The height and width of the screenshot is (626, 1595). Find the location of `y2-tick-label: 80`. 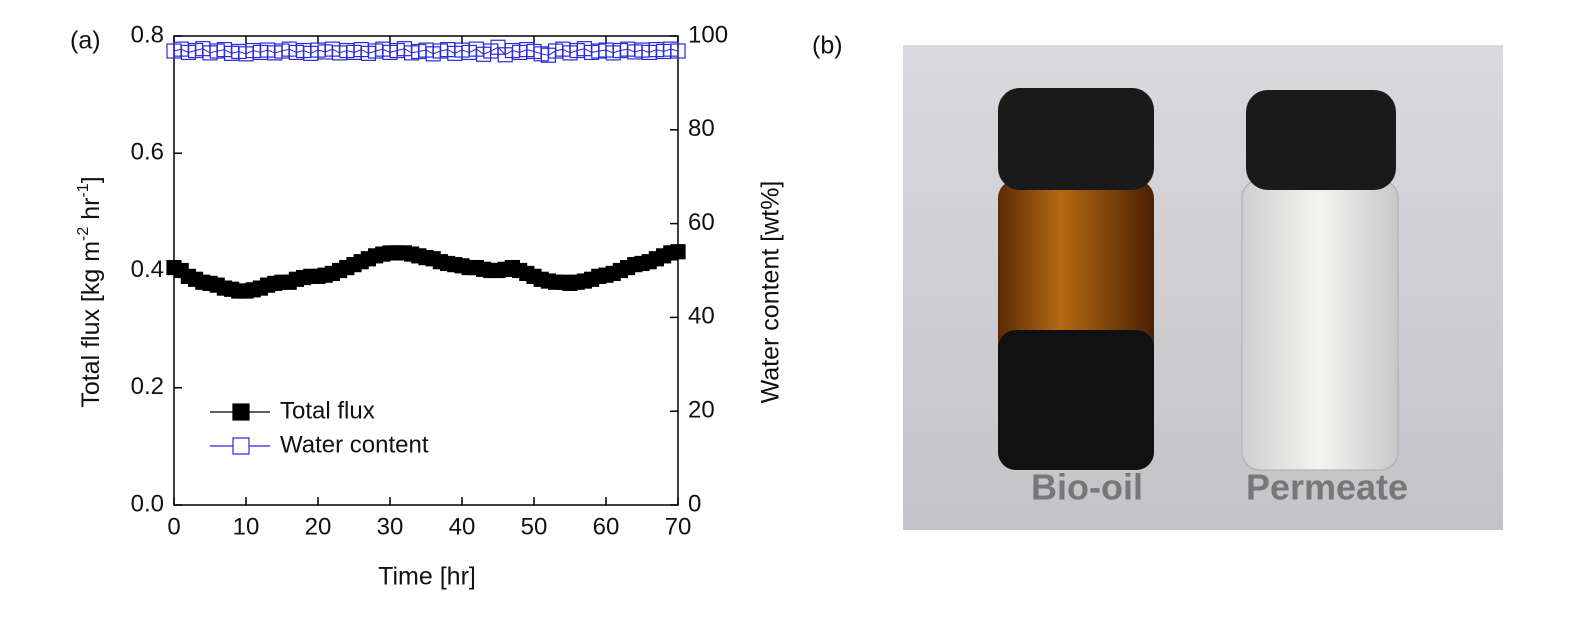

y2-tick-label: 80 is located at coordinates (701, 128).